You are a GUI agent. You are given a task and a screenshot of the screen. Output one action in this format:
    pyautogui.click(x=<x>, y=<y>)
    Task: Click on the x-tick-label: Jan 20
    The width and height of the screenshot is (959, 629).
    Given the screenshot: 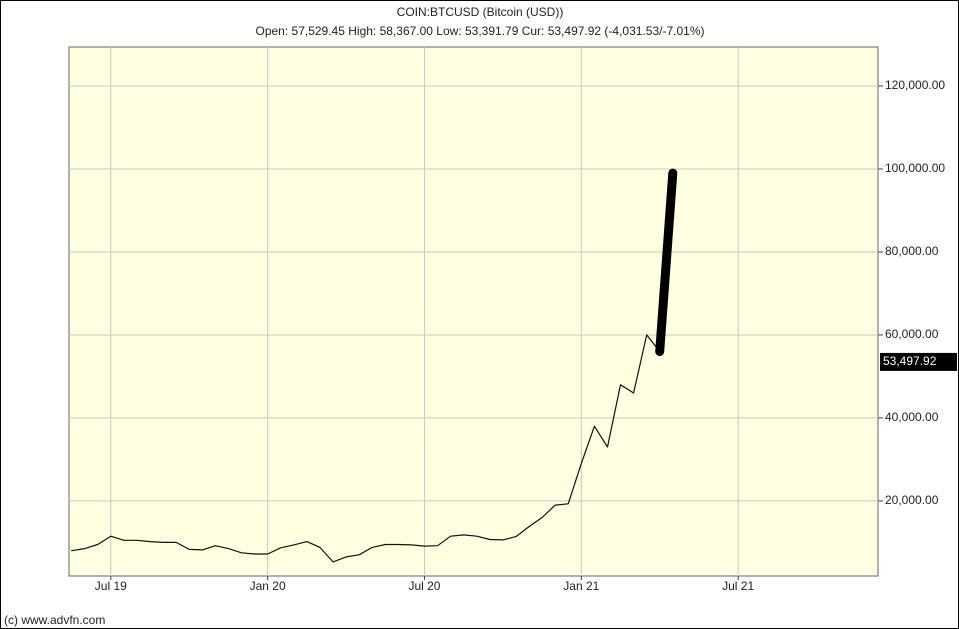 What is the action you would take?
    pyautogui.click(x=268, y=586)
    